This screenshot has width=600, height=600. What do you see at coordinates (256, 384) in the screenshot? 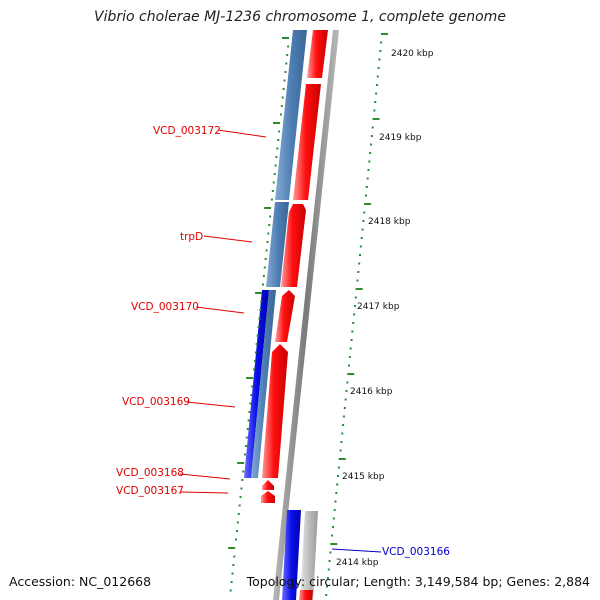
I see `gene-block-vcd-003170-dark` at bounding box center [256, 384].